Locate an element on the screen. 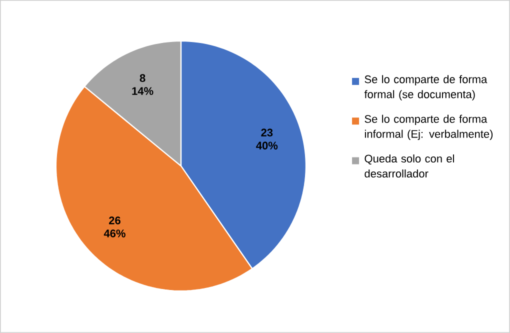  data-label: 8 14% is located at coordinates (143, 84).